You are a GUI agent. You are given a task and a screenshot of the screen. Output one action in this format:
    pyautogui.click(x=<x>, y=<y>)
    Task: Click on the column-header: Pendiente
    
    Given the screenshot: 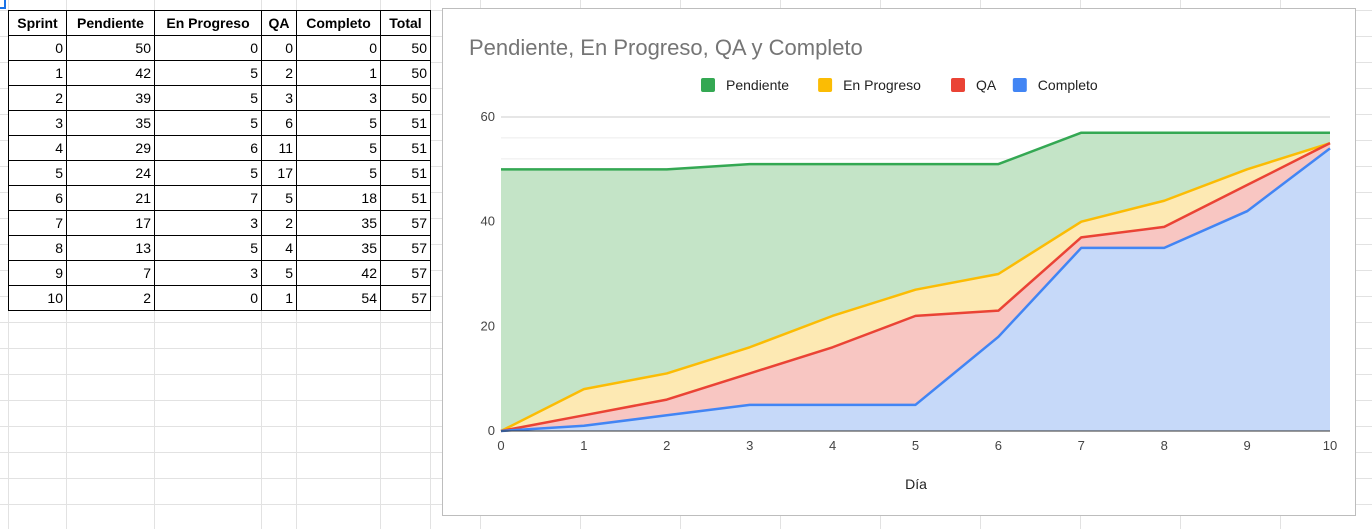 What is the action you would take?
    pyautogui.click(x=110, y=23)
    